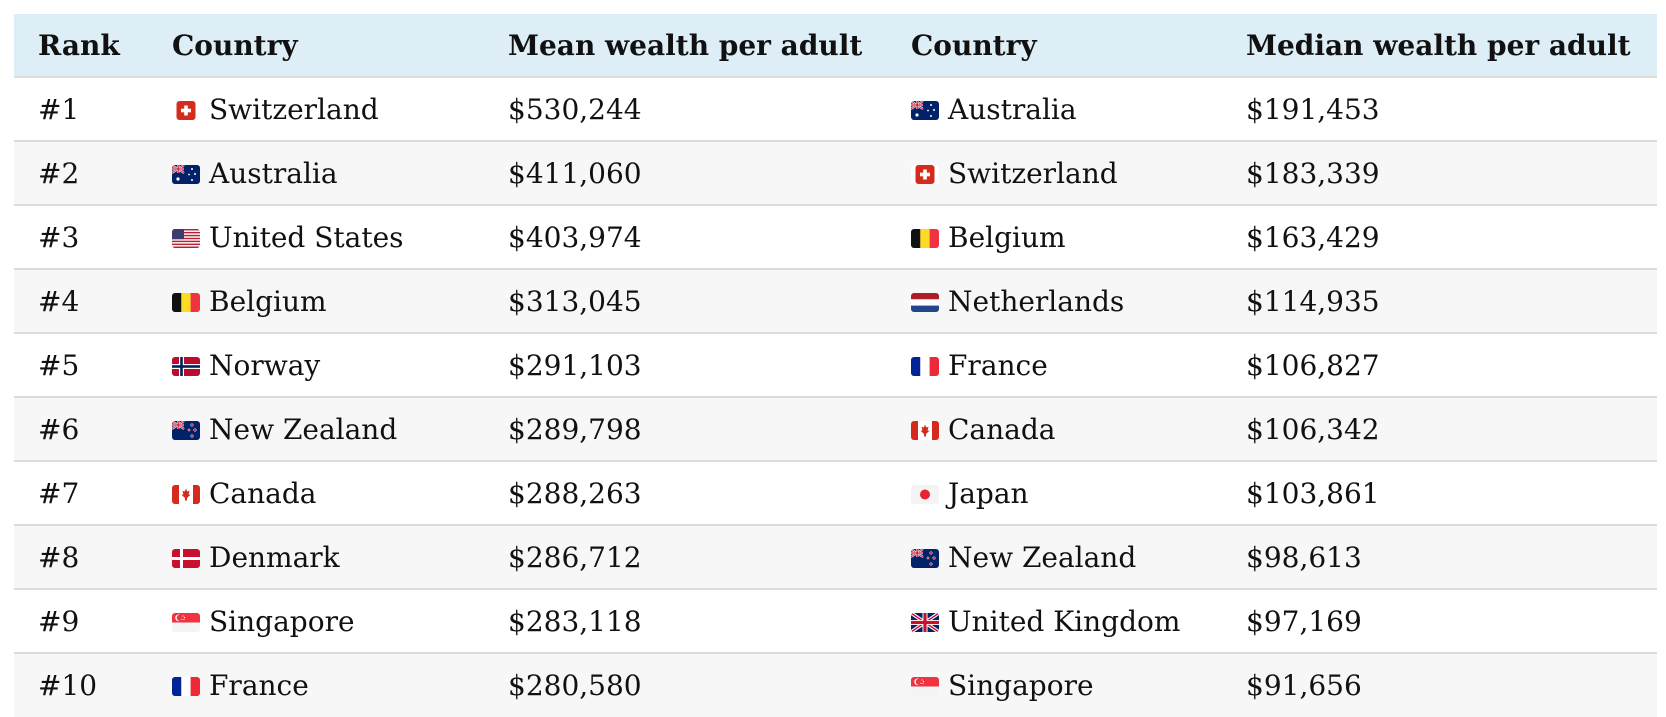  I want to click on rank-cell: #4, so click(59, 301).